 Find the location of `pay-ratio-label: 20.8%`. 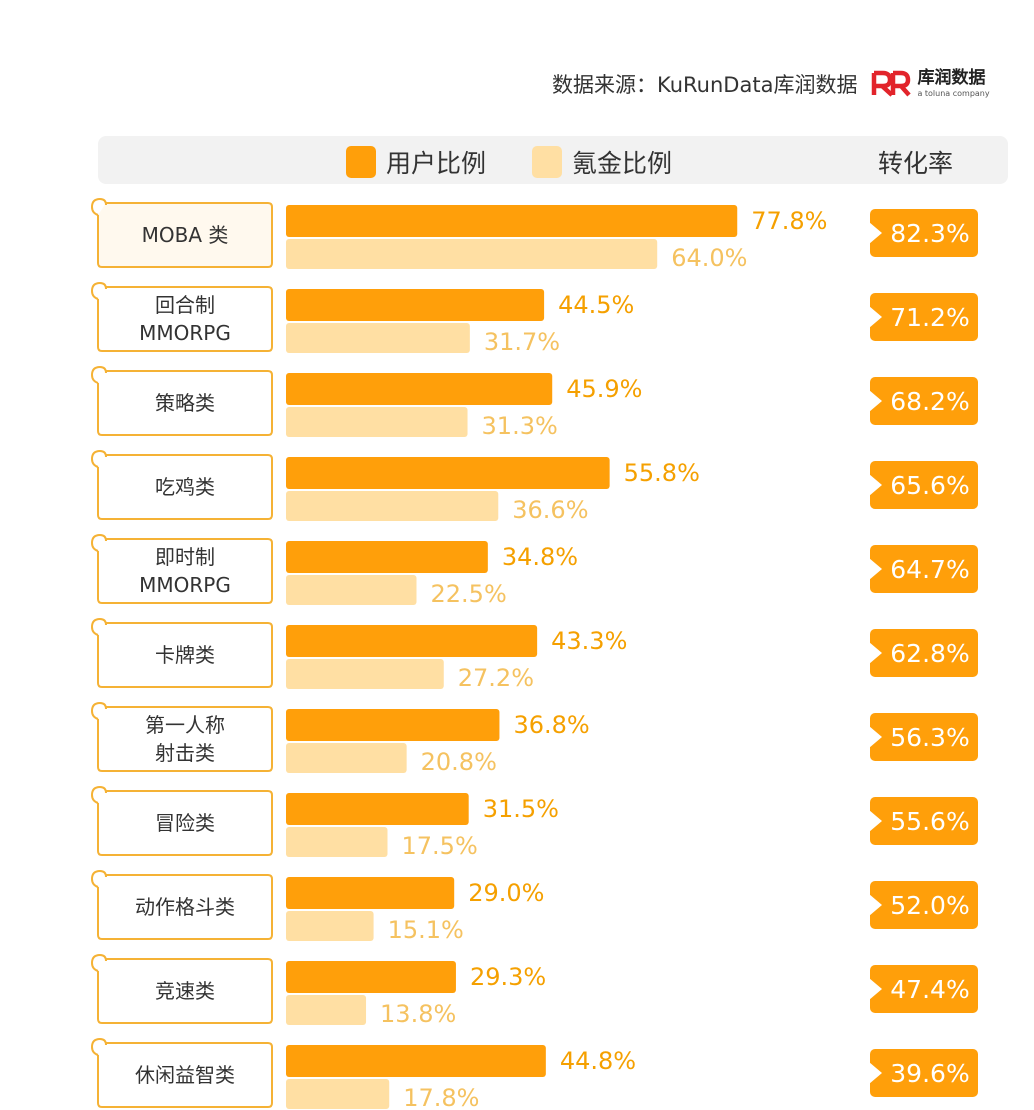

pay-ratio-label: 20.8% is located at coordinates (459, 762).